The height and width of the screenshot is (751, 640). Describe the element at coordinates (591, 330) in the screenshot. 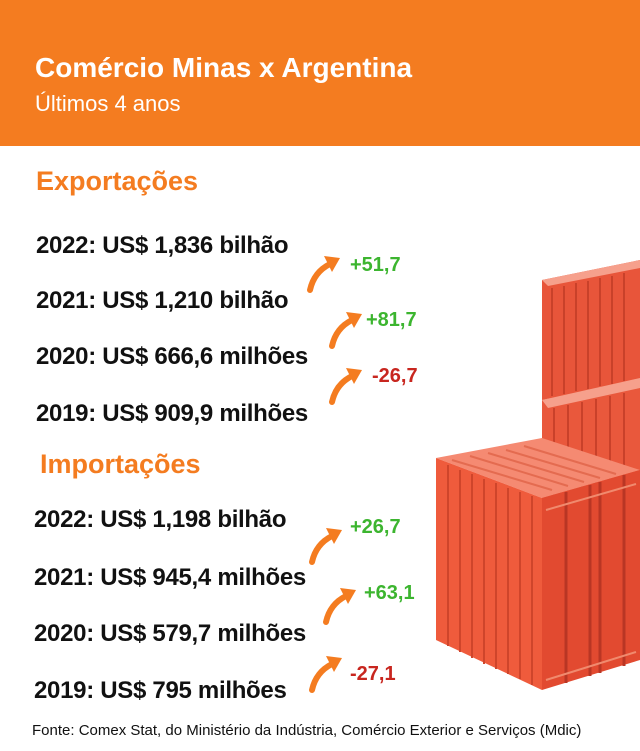

I see `container-back-top` at that location.